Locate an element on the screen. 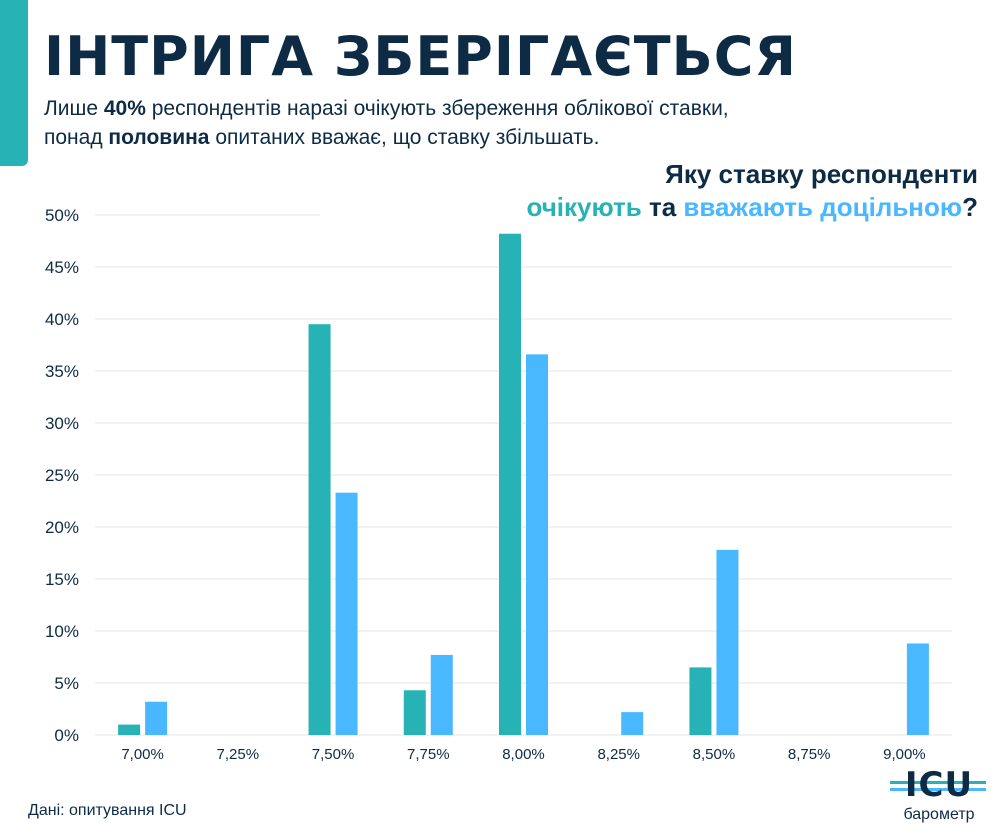 This screenshot has height=838, width=1000. icu-logo: ICU барометр is located at coordinates (938, 797).